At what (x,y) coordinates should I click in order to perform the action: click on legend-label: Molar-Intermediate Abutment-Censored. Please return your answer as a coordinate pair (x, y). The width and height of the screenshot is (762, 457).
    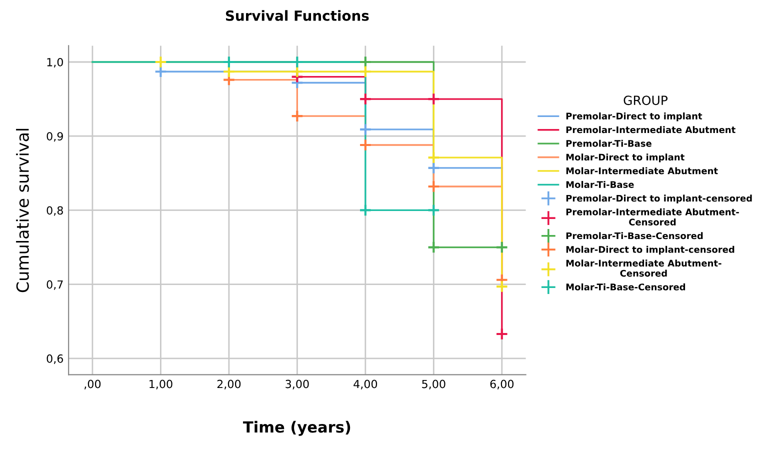
    Looking at the image, I should click on (644, 268).